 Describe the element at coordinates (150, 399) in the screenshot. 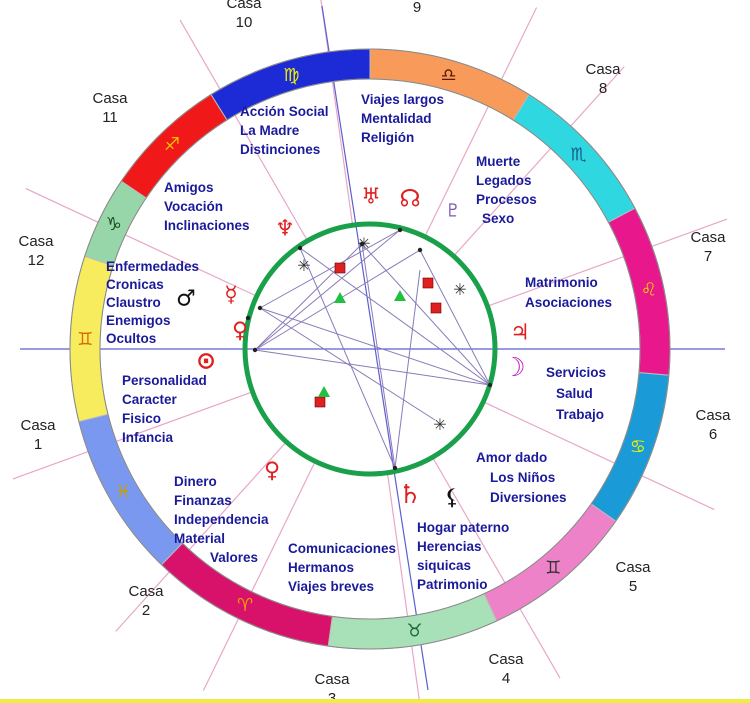

I see `house-meaning-line: Caracter` at that location.